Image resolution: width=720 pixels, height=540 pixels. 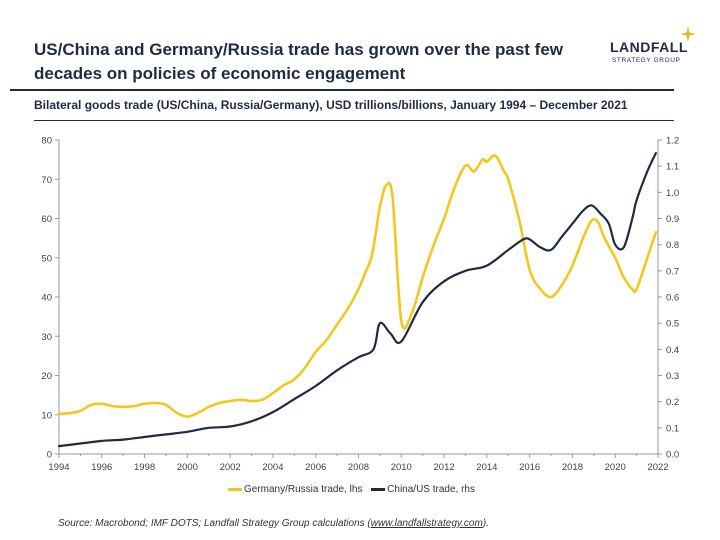 I want to click on y-right-tick-label: 0.5, so click(x=672, y=324).